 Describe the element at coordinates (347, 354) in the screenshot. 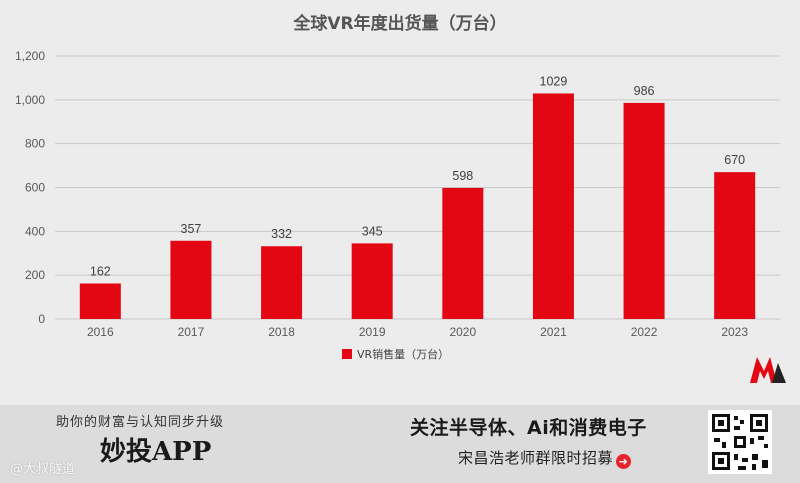

I see `legend-swatch` at that location.